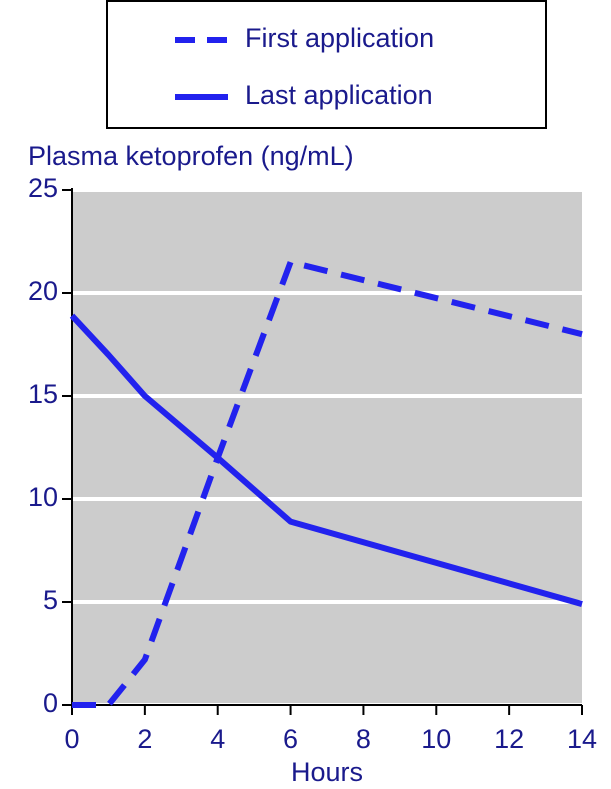 This screenshot has height=789, width=611. I want to click on x-axis-title: Hours, so click(327, 772).